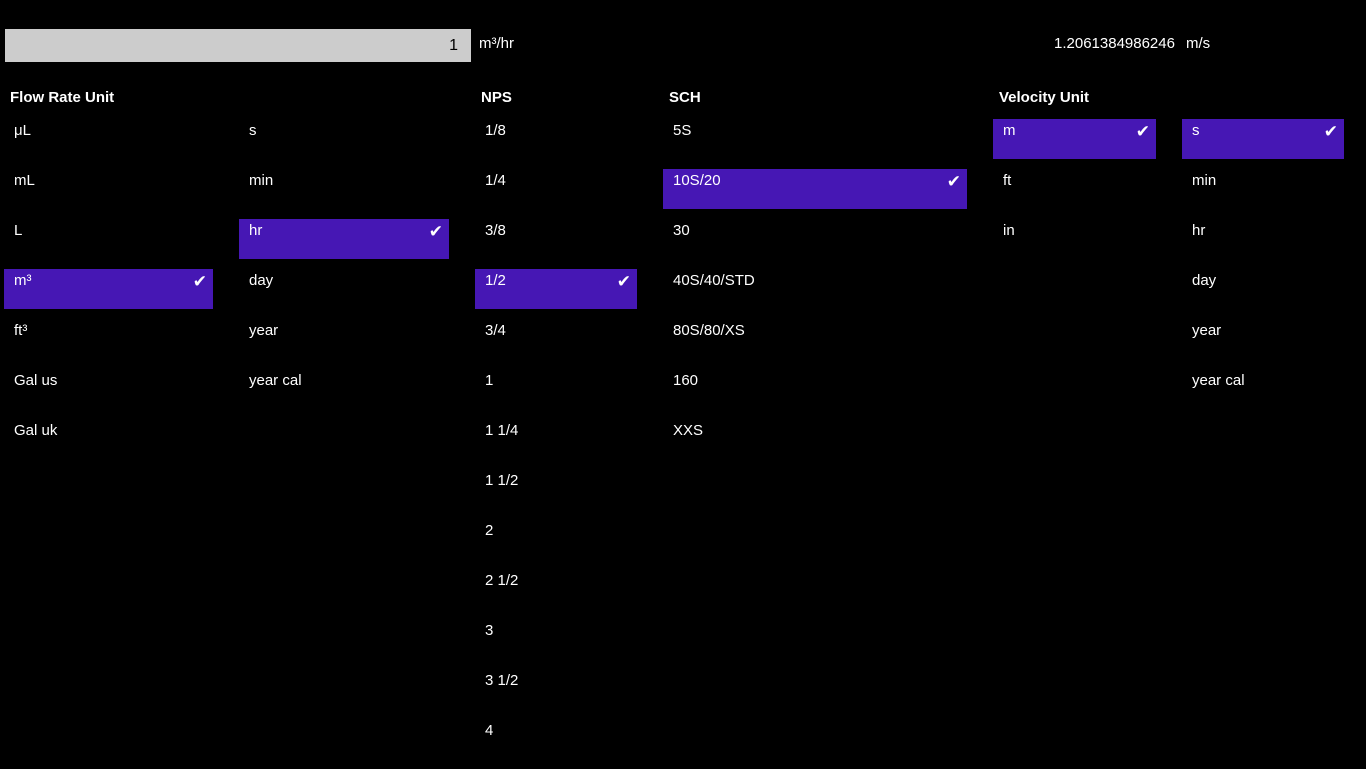  Describe the element at coordinates (556, 689) in the screenshot. I see `list-item: 3 1/2` at that location.